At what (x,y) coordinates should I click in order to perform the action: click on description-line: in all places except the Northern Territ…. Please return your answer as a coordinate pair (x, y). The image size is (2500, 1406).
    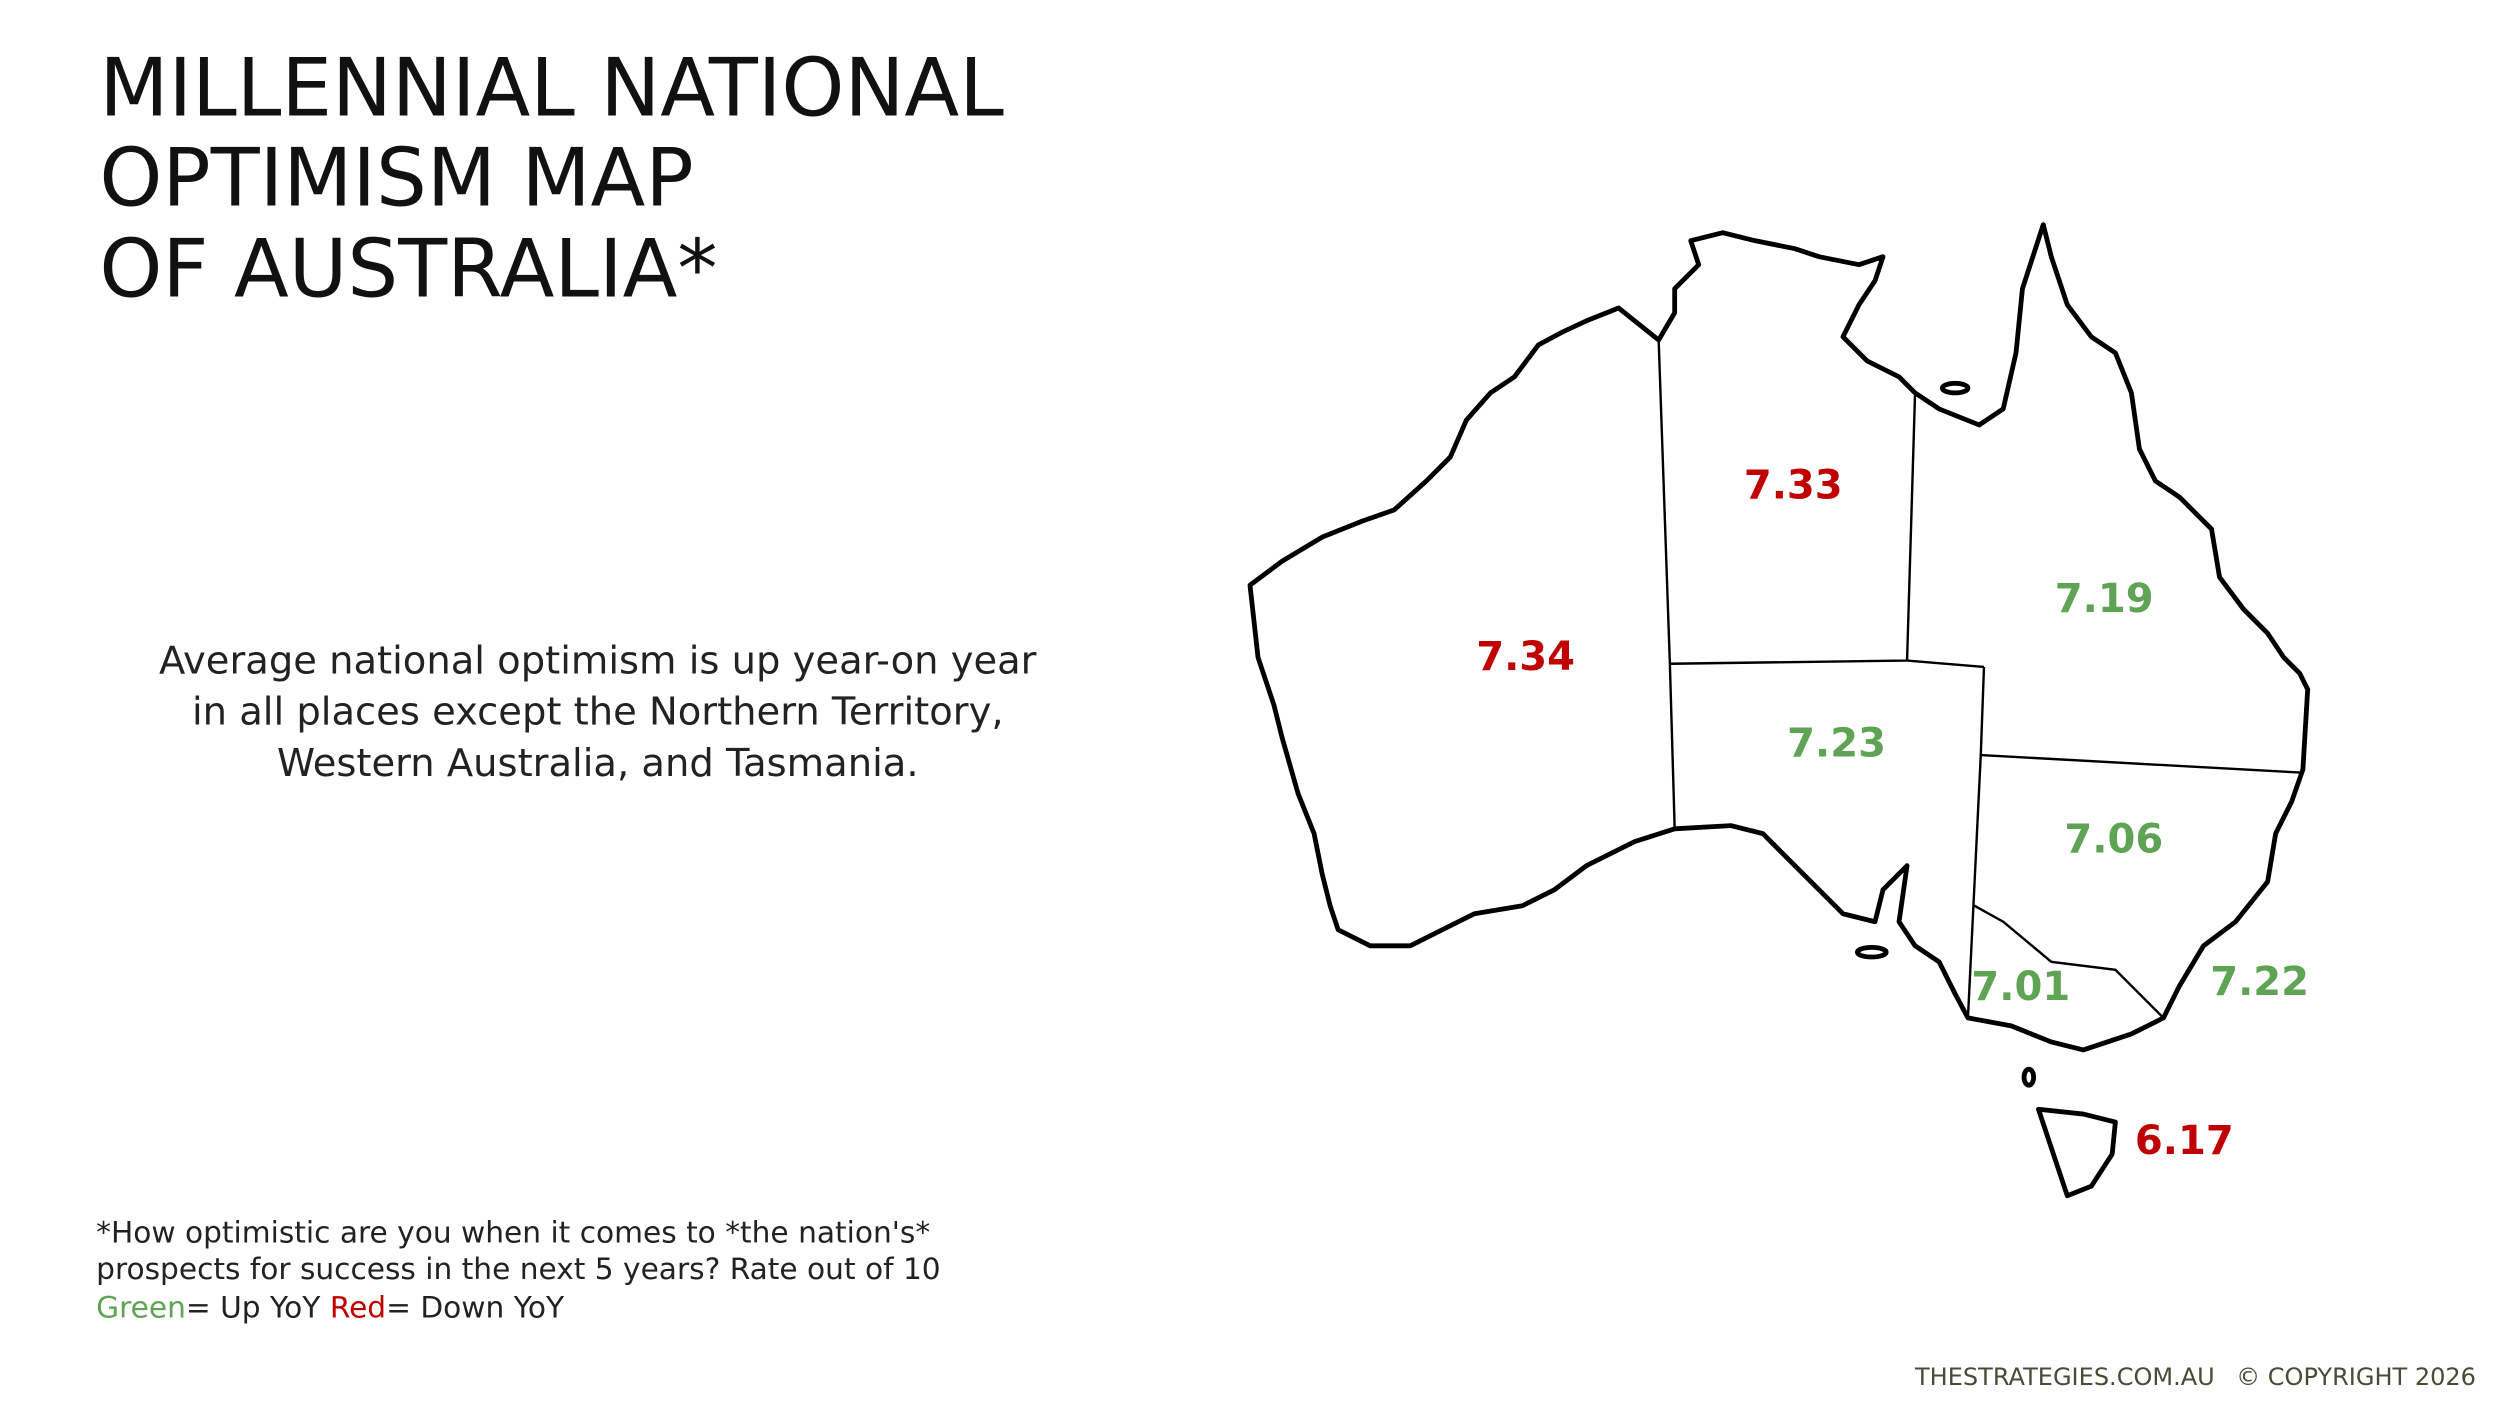
    Looking at the image, I should click on (598, 712).